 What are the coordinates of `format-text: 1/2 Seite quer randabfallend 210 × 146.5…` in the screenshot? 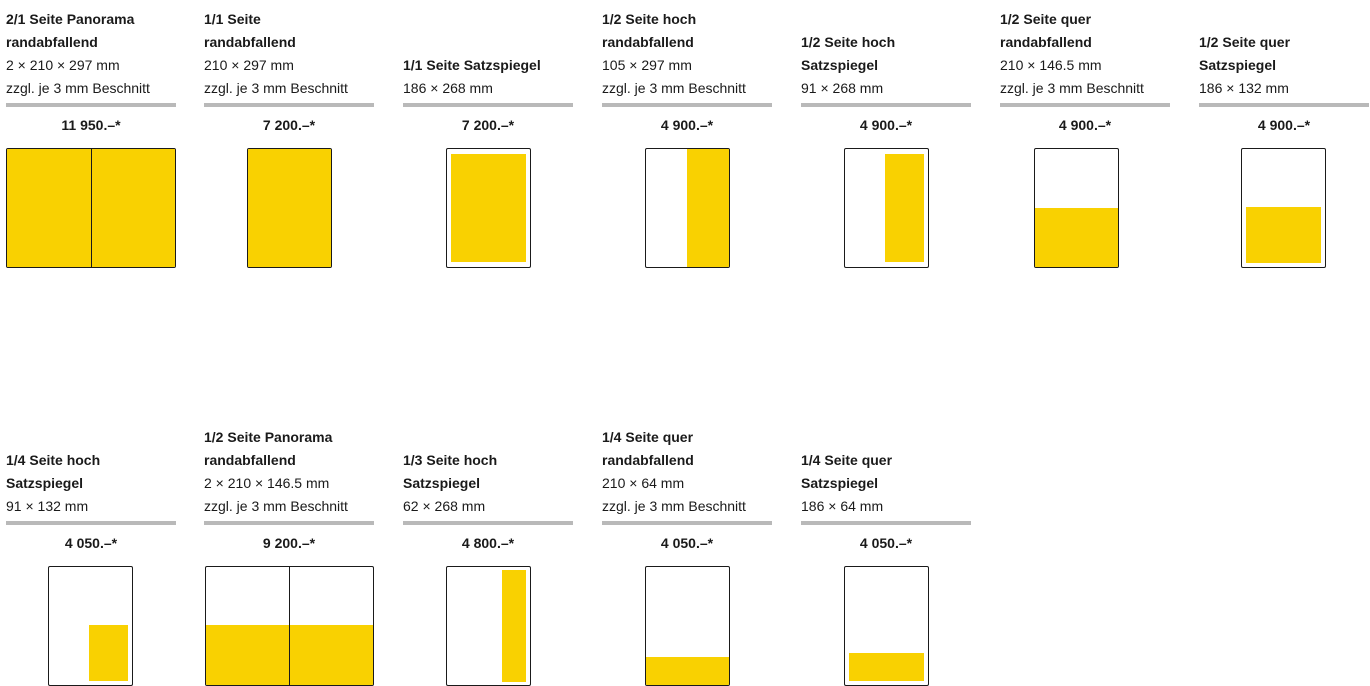 It's located at (1085, 54).